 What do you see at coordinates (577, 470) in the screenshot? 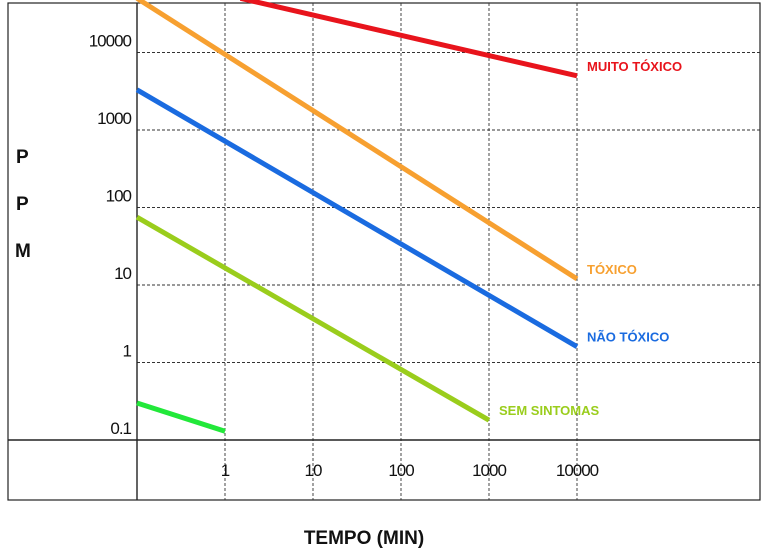
I see `x-tick-label: 10000` at bounding box center [577, 470].